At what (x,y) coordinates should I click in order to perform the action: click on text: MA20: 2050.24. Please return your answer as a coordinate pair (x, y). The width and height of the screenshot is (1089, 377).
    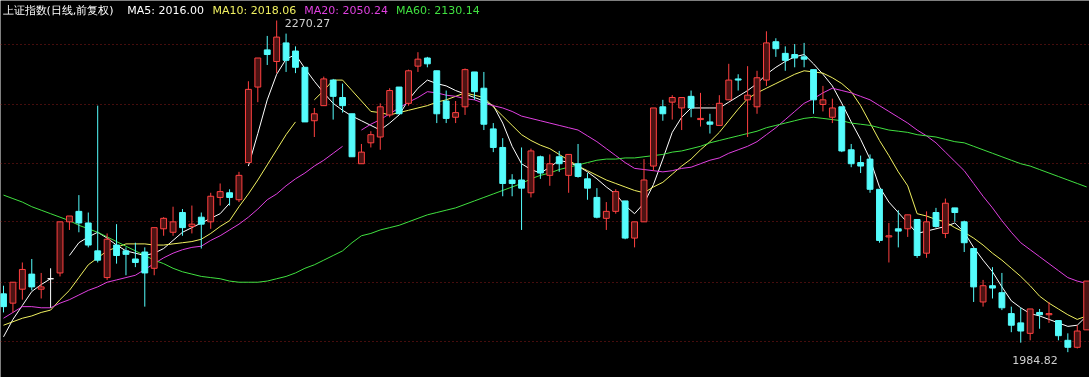
    Looking at the image, I should click on (346, 10).